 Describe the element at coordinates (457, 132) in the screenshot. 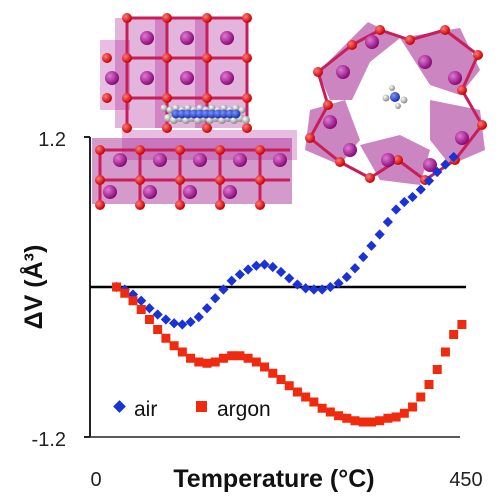

I see `octahedron-face` at that location.